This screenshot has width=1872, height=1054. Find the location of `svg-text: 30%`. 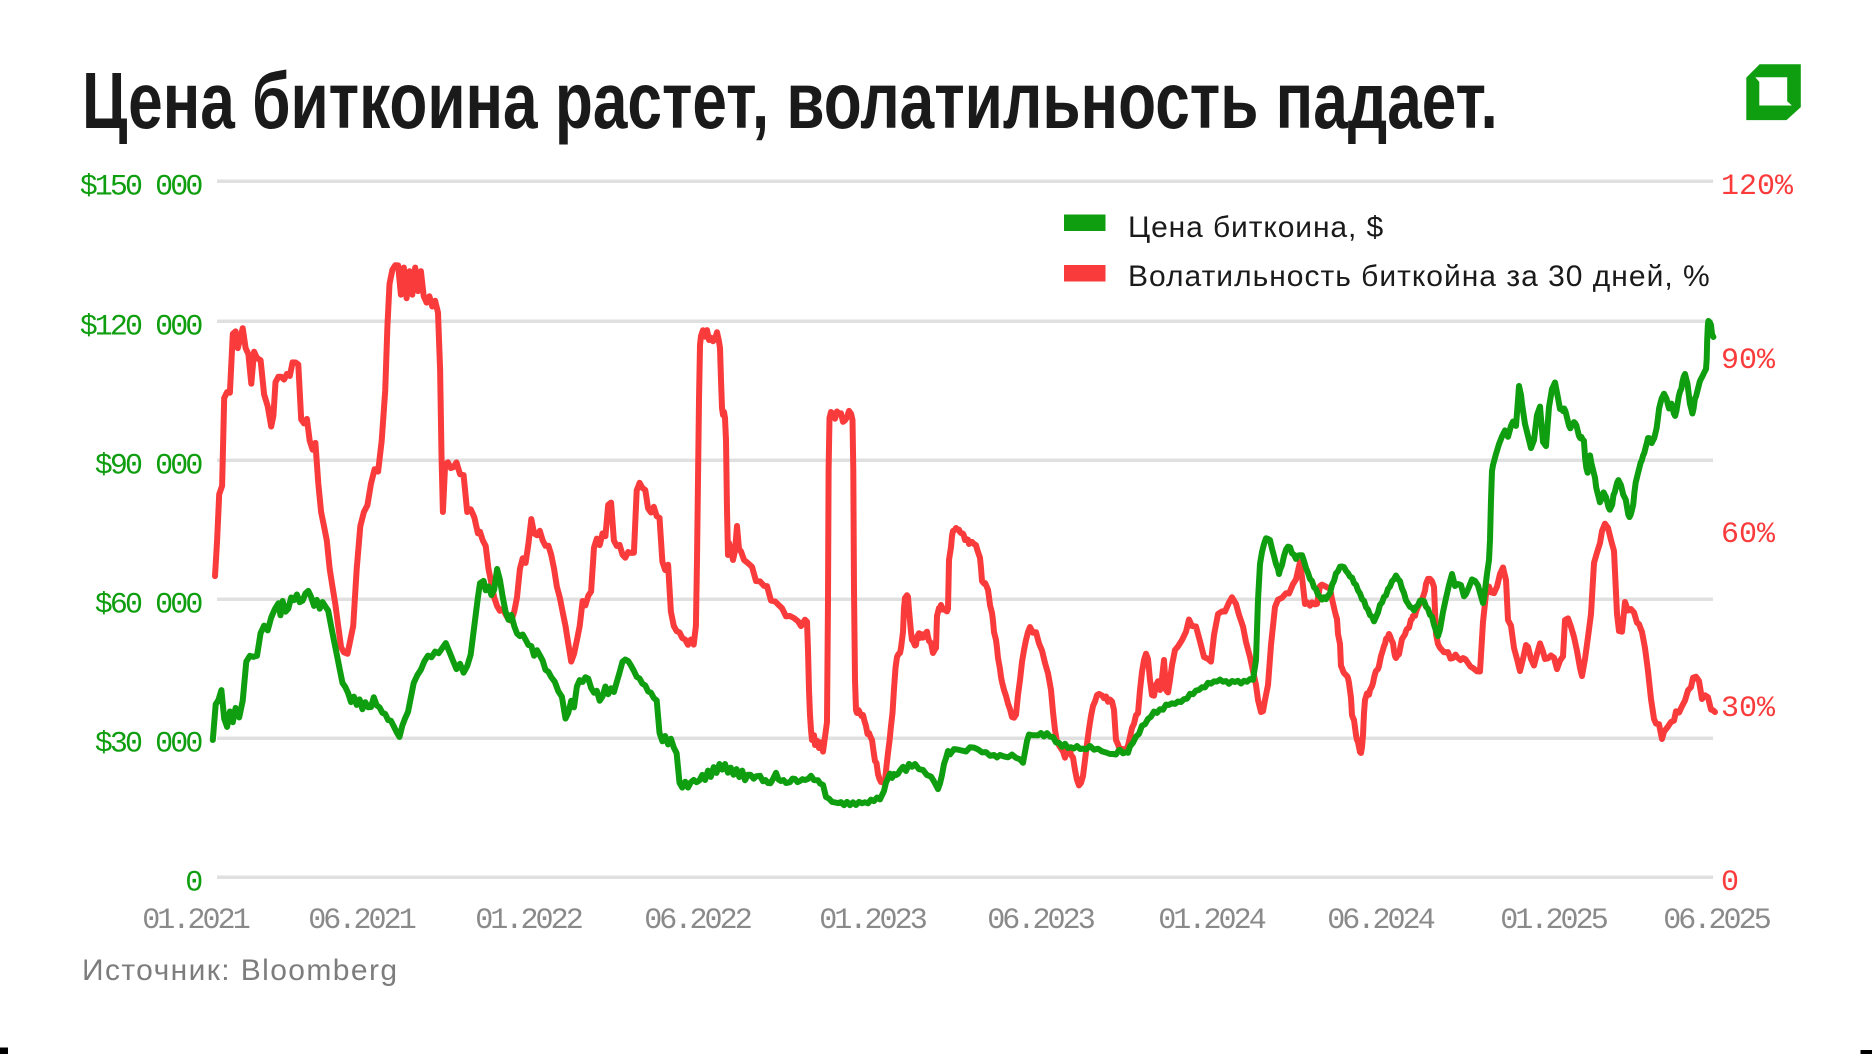

svg-text: 30% is located at coordinates (1748, 709).